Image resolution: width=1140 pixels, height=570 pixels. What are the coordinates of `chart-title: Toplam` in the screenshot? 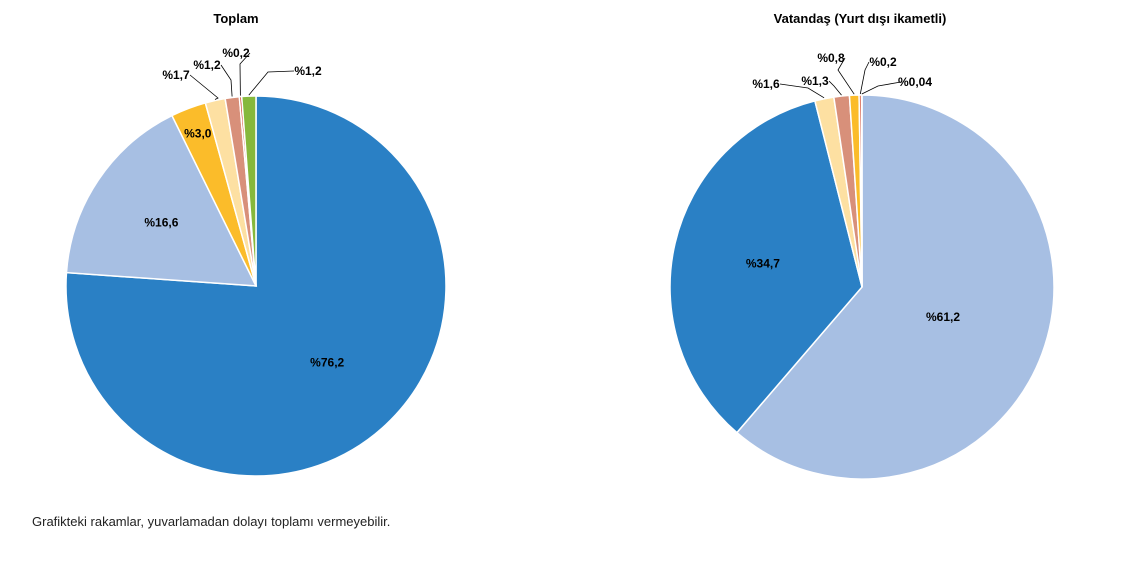 It's located at (235, 18).